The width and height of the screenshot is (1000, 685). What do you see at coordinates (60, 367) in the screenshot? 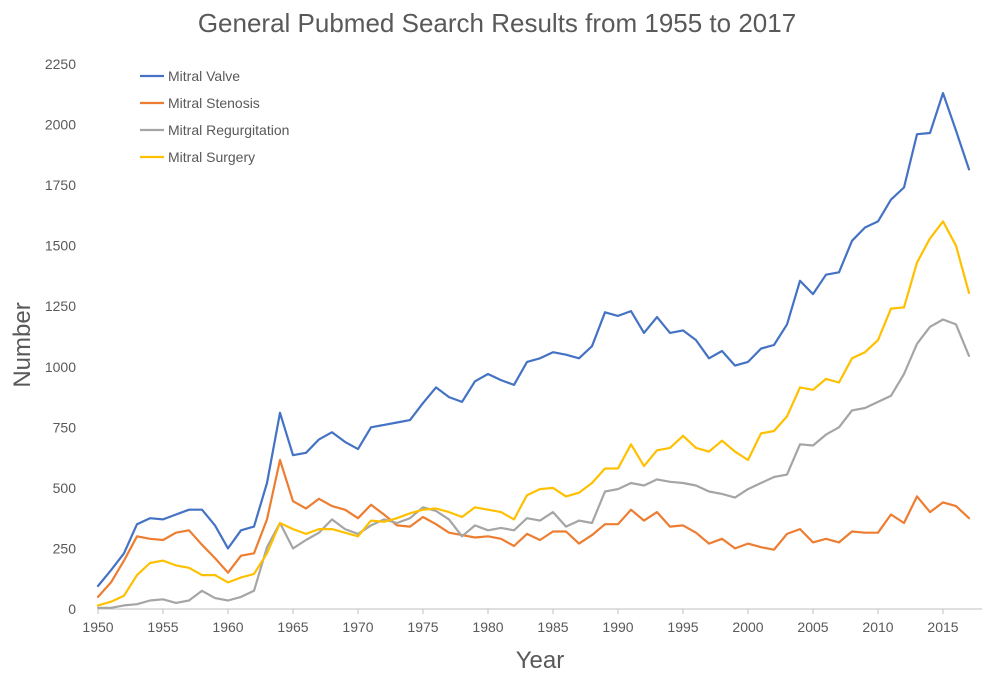
I see `y-tick-label: 1000` at bounding box center [60, 367].